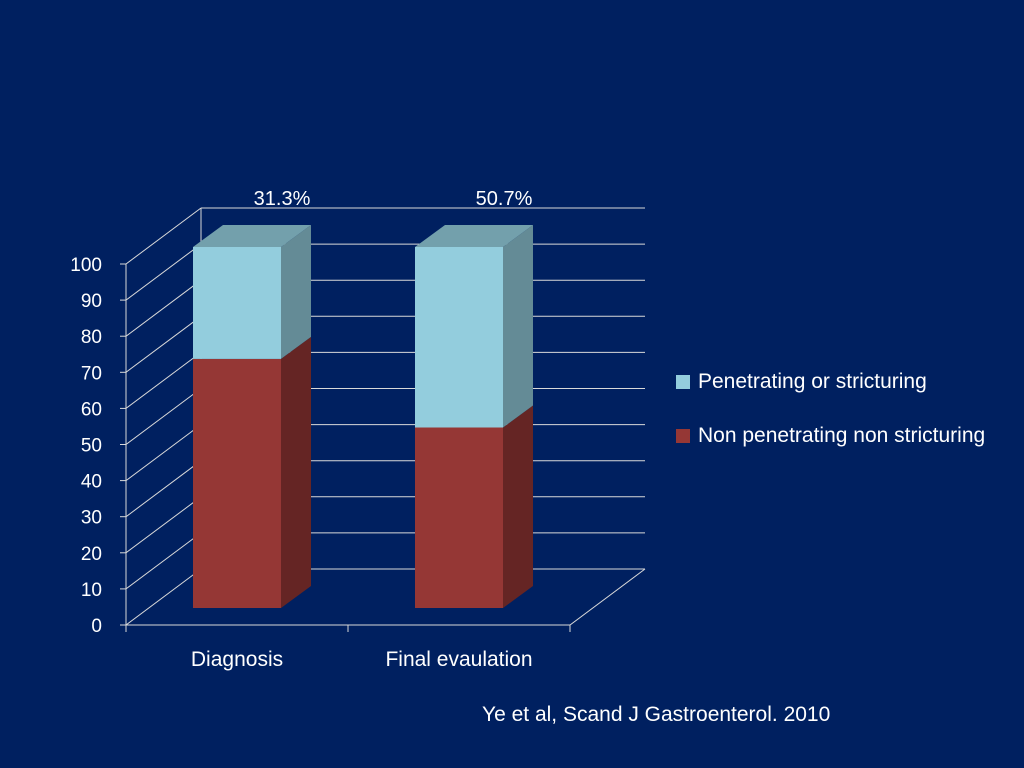 The width and height of the screenshot is (1024, 768). Describe the element at coordinates (812, 381) in the screenshot. I see `legend-label-penetrating: Penetrating or stricturing` at that location.